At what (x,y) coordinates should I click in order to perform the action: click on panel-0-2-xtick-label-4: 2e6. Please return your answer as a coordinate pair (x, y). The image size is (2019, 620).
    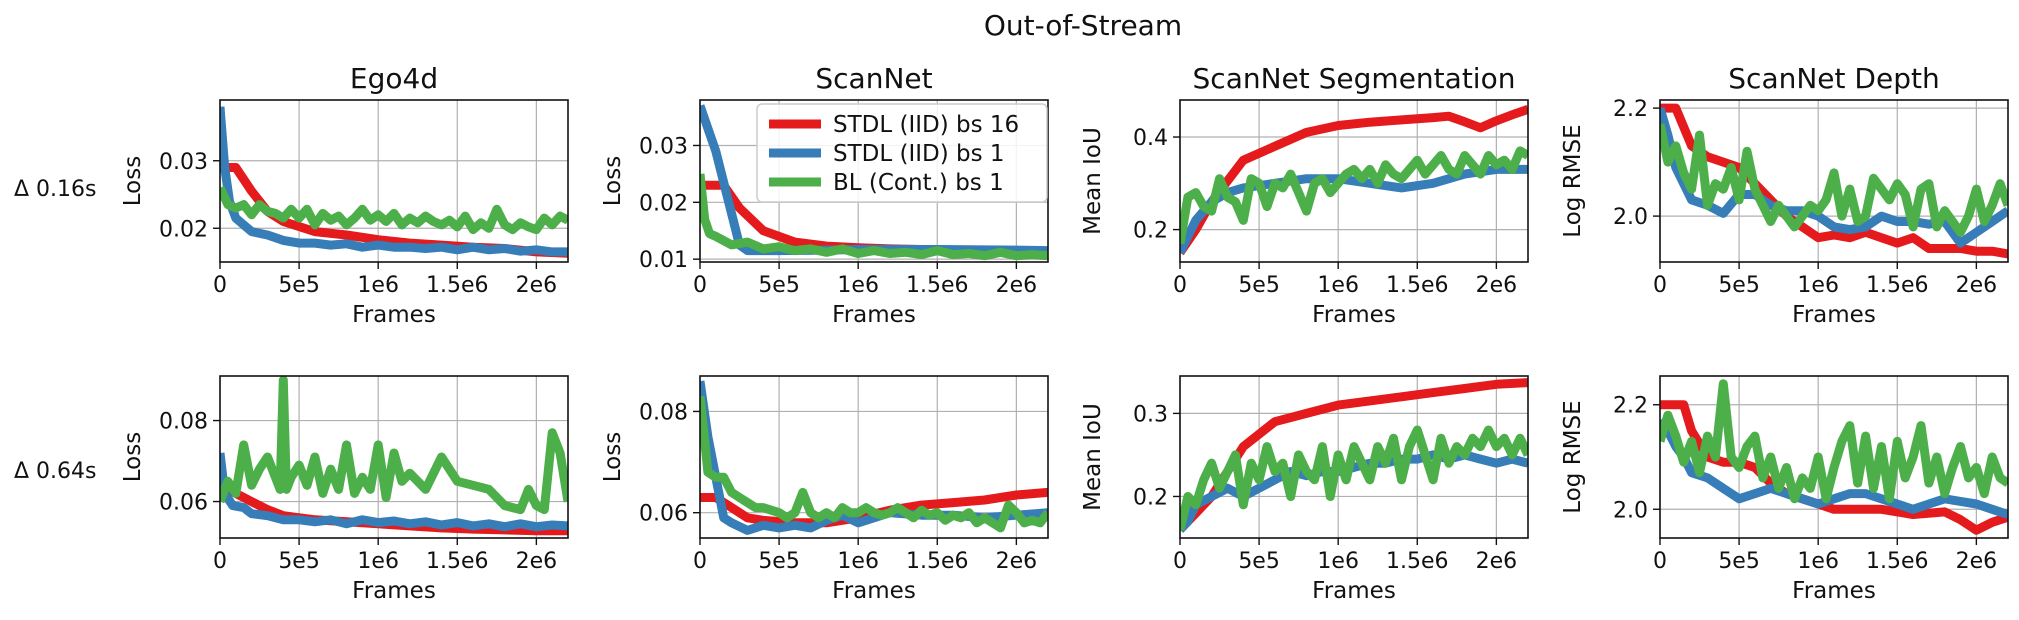
    Looking at the image, I should click on (1497, 285).